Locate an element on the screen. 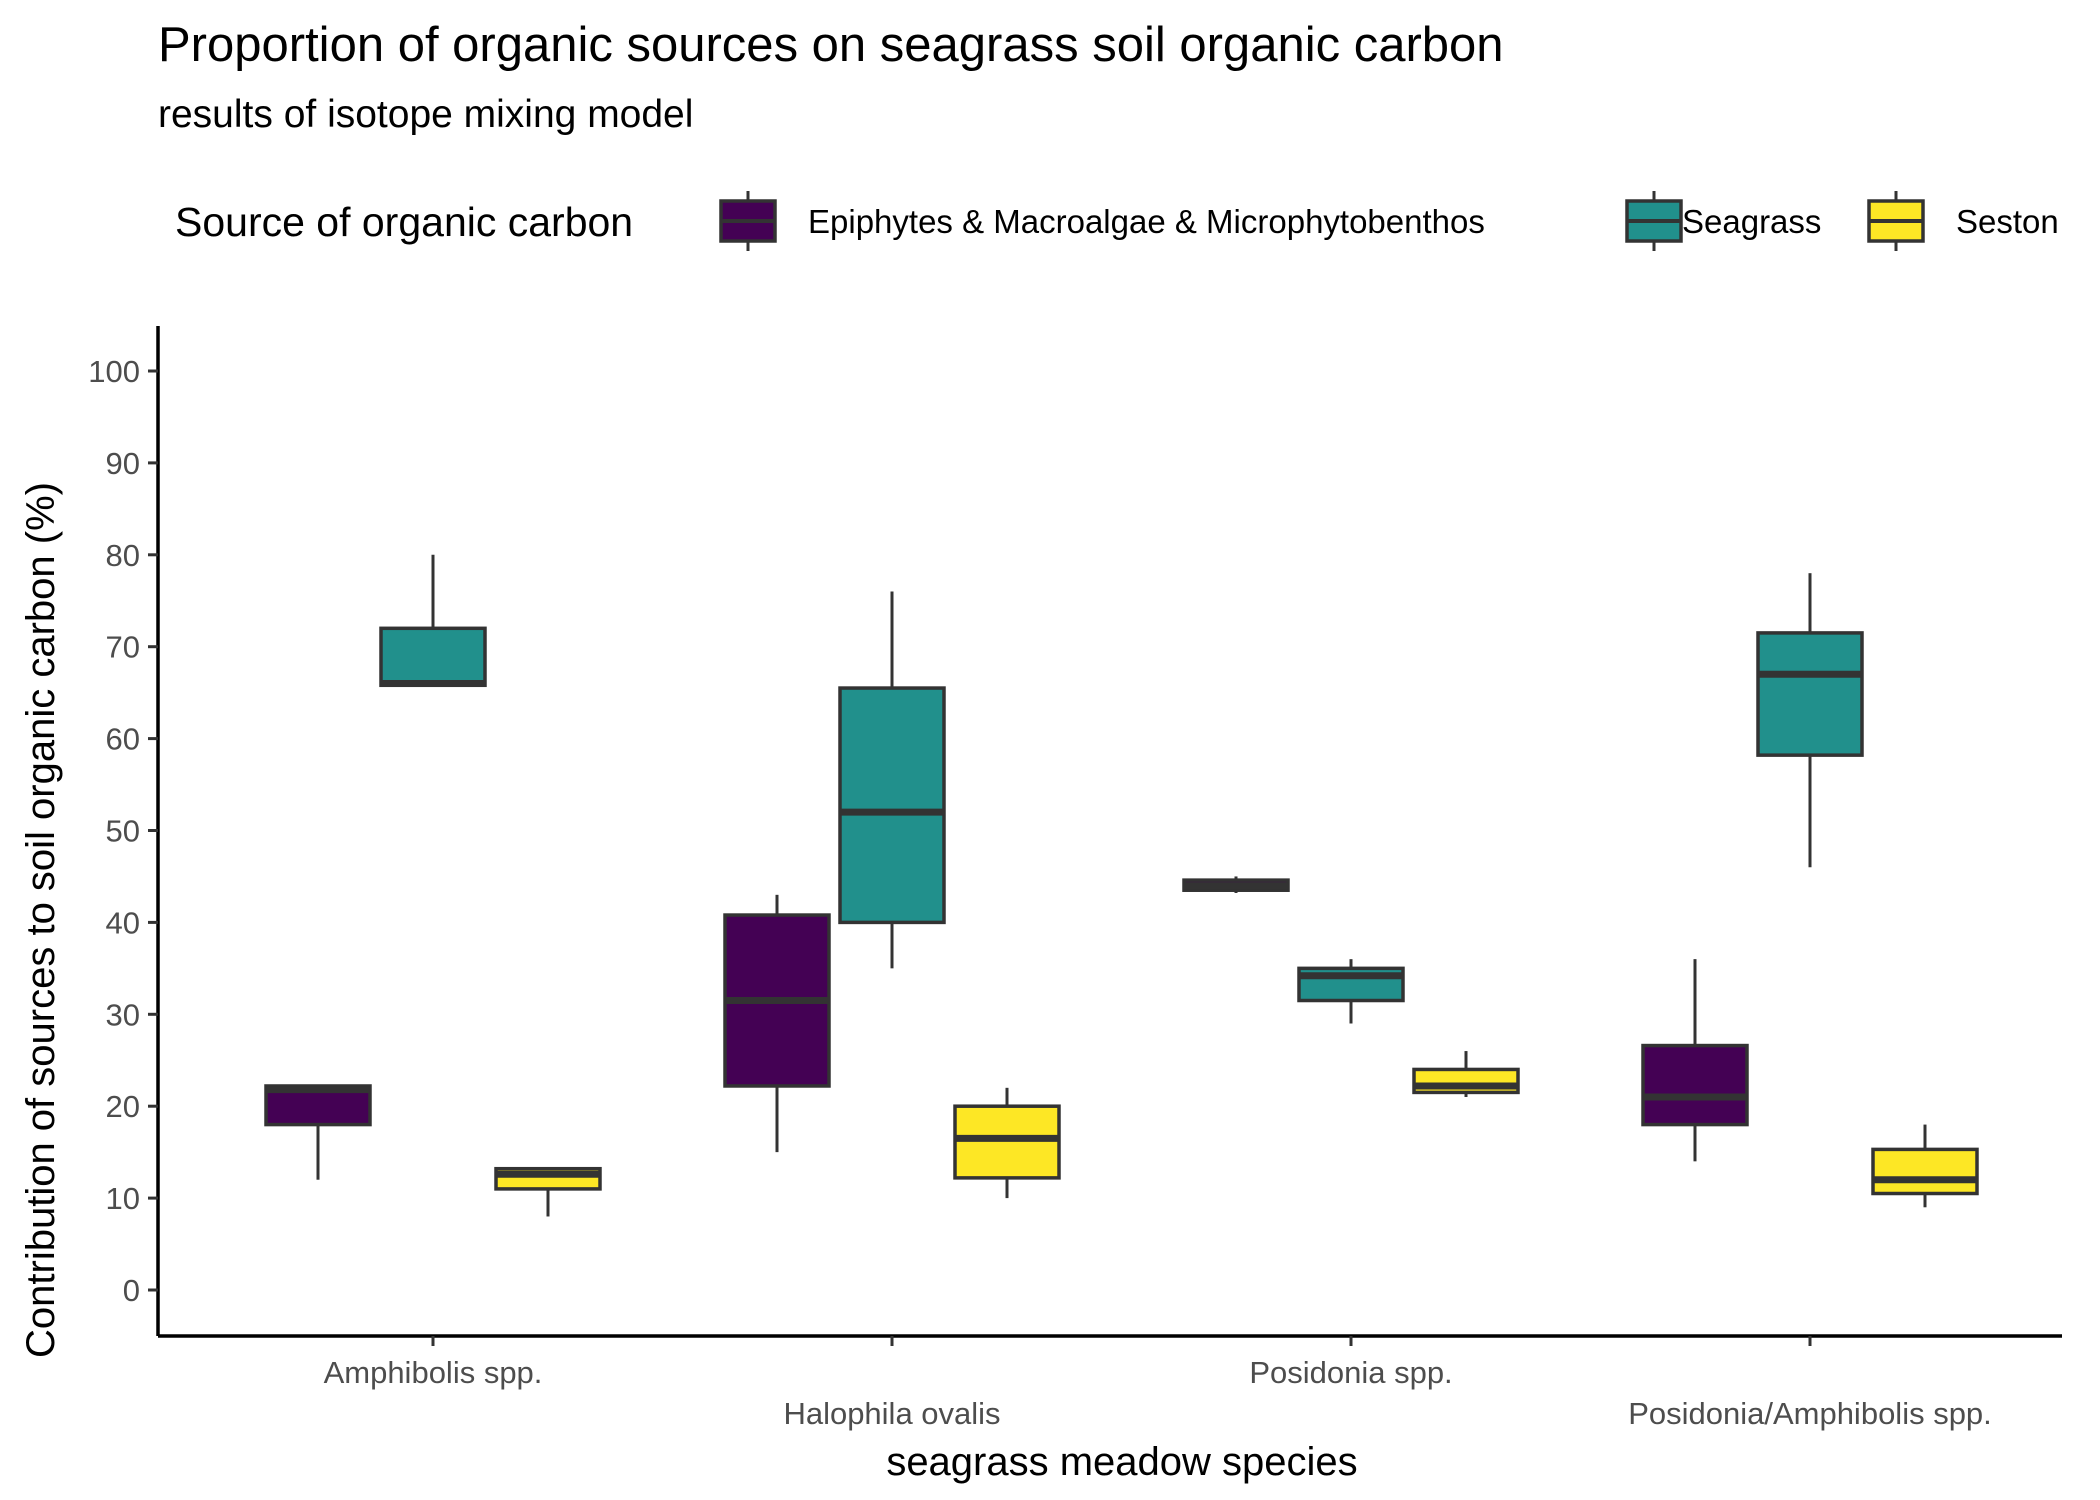 This screenshot has height=1500, width=2100. y-tick-label: 30 is located at coordinates (123, 1014).